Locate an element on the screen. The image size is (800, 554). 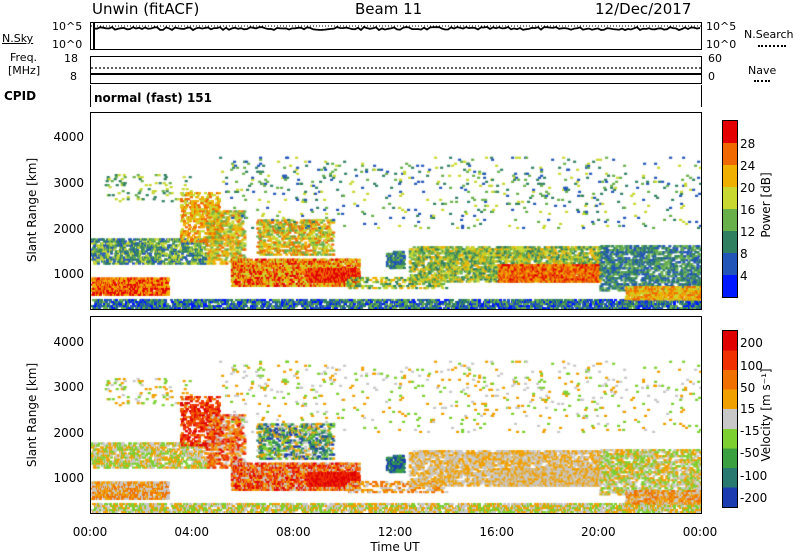
power-ytick-3000: 3000 is located at coordinates (68, 183).